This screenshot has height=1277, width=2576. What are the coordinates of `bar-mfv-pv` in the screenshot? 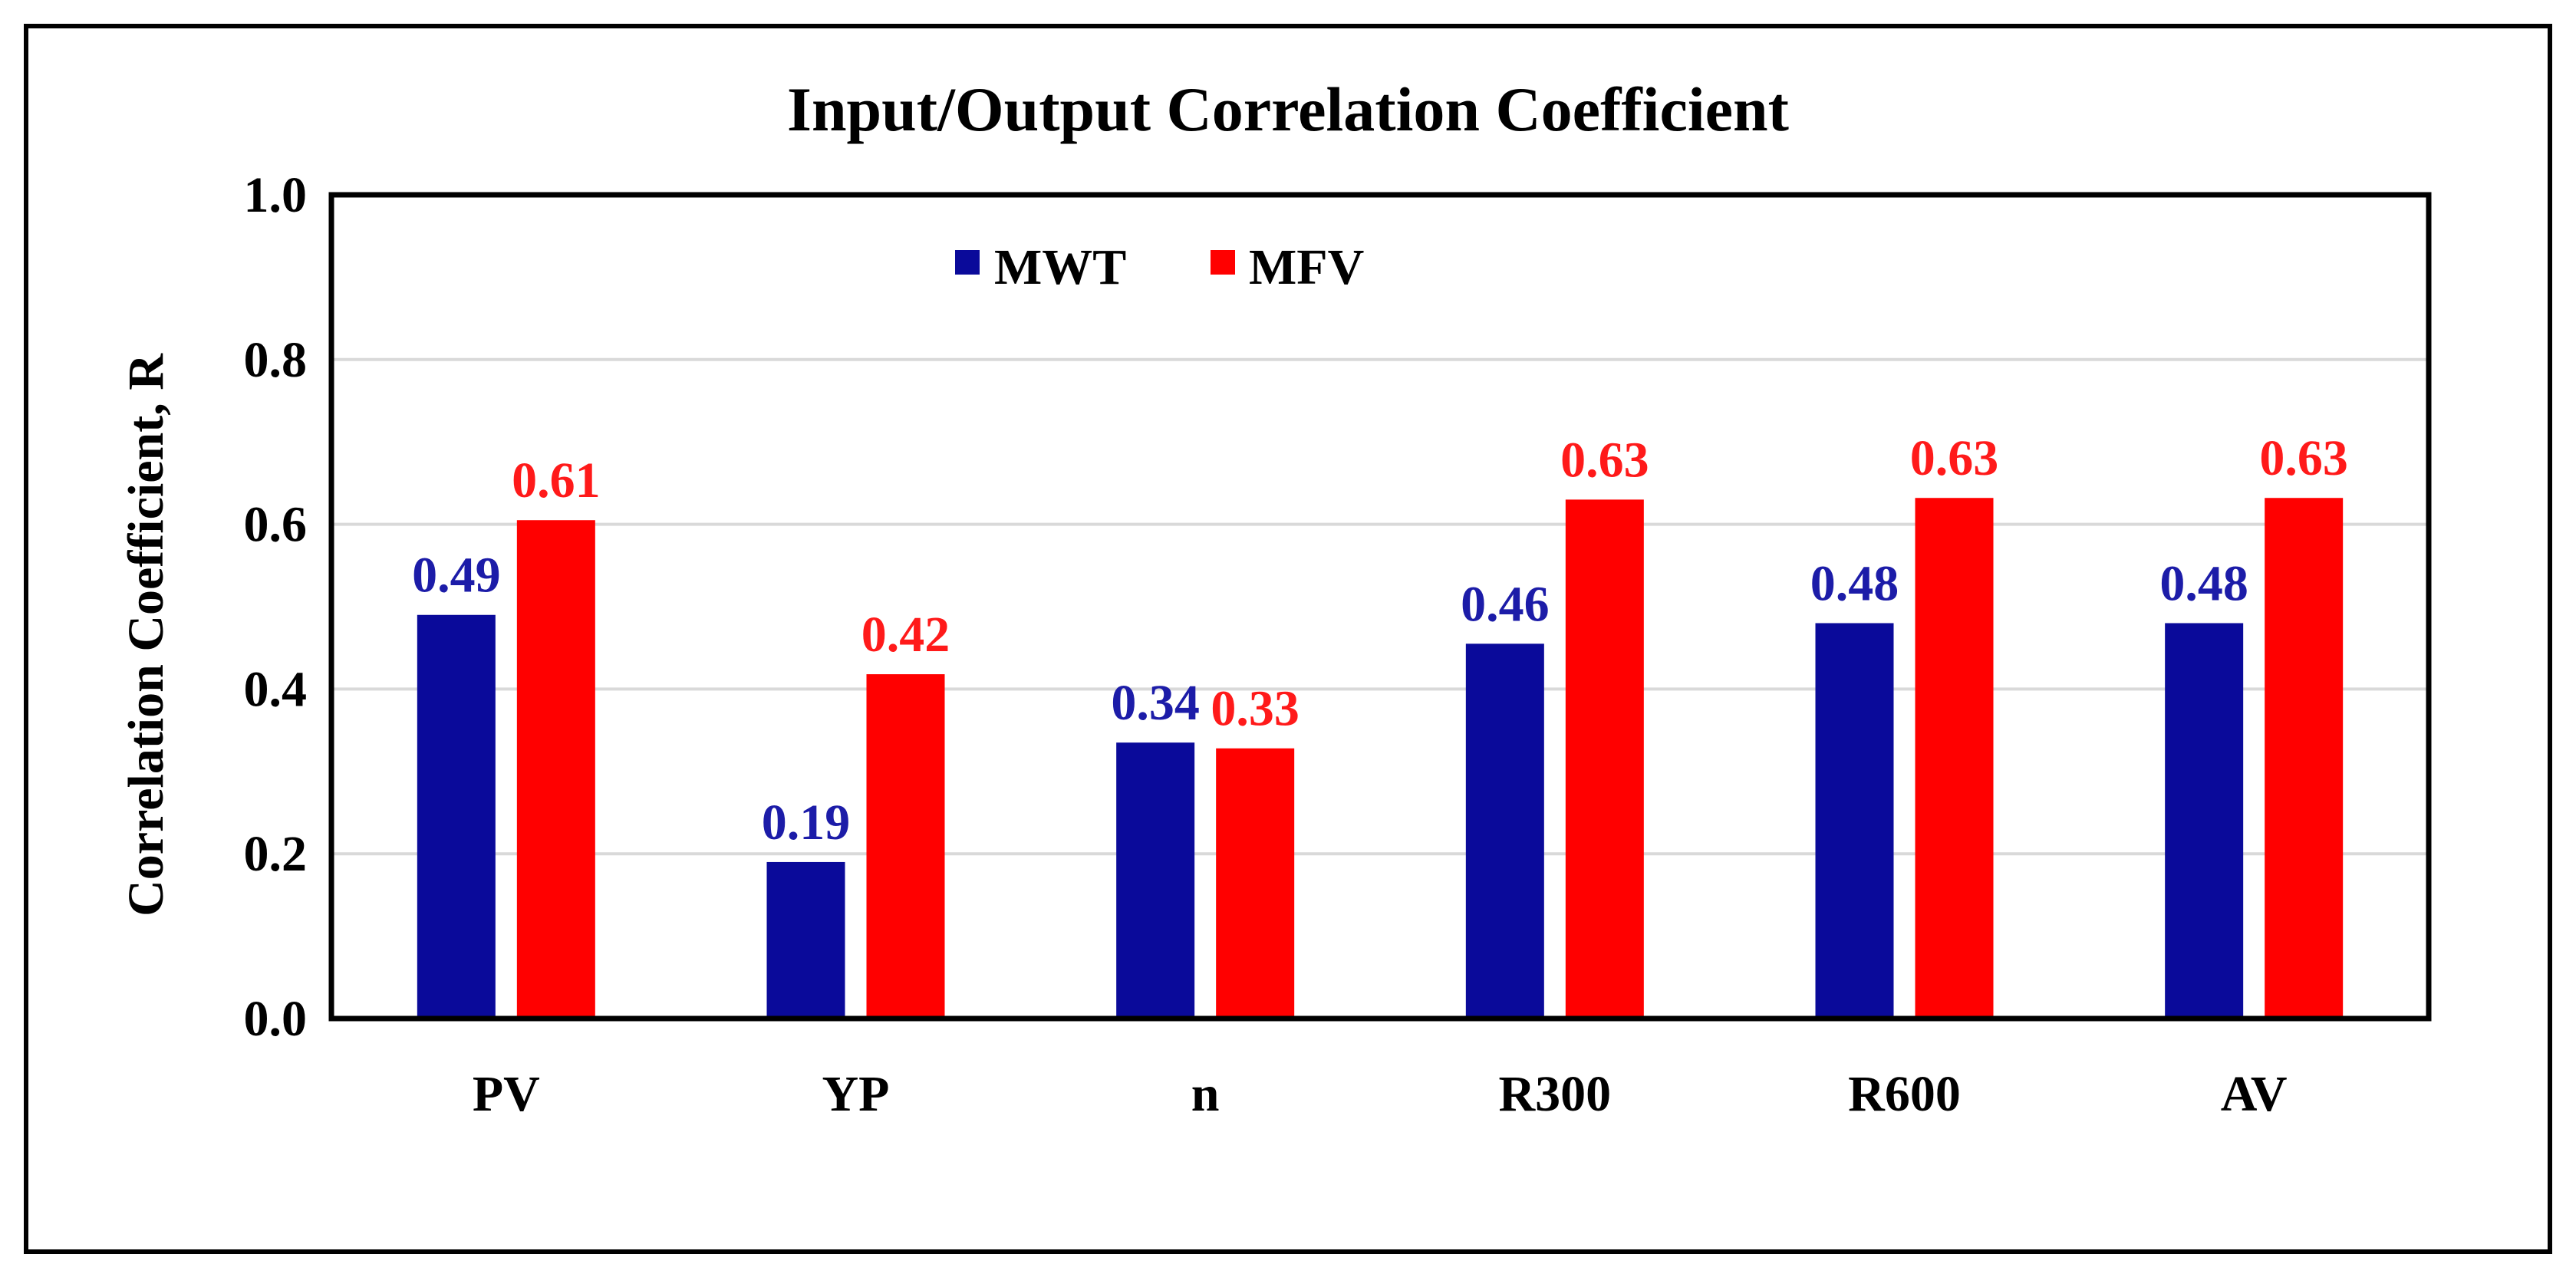 It's located at (555, 769).